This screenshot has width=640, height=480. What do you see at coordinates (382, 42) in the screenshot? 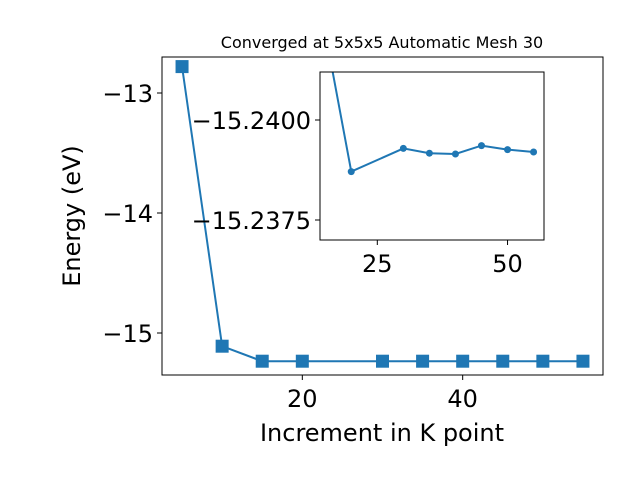
I see `chart-title: Converged at 5x5x5 Automatic Mesh 30` at bounding box center [382, 42].